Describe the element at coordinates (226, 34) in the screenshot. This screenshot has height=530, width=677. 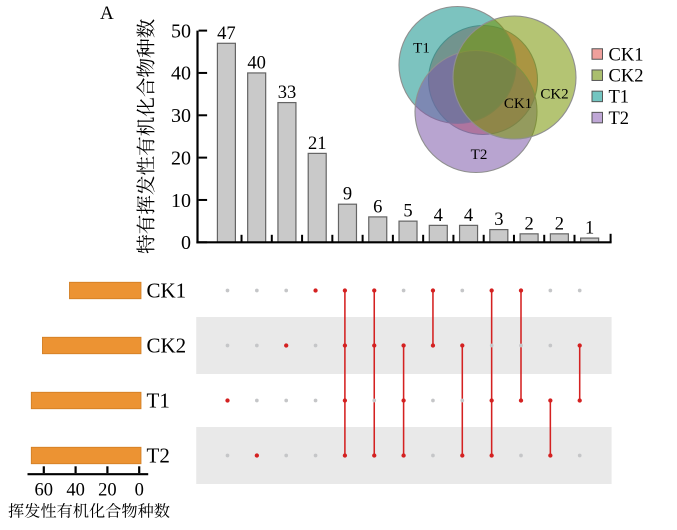
I see `intersection-bar-value: 47` at that location.